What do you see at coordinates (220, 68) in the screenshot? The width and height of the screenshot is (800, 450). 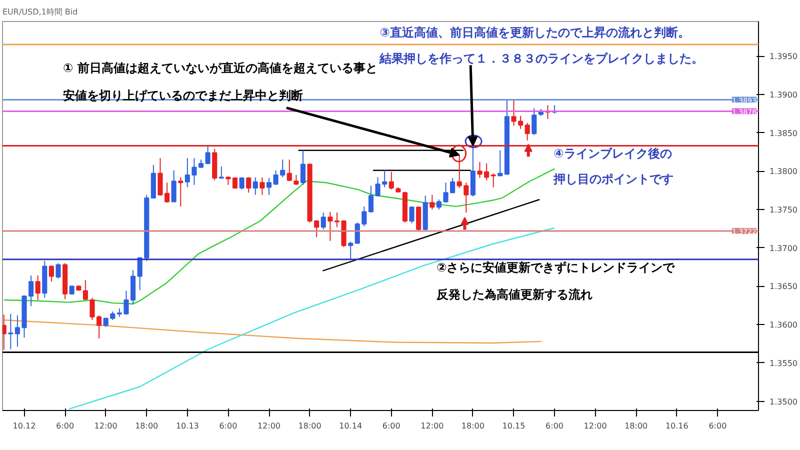 I see `annotation: ① 前日高値は超えていないが直近の高値を超えている事と` at bounding box center [220, 68].